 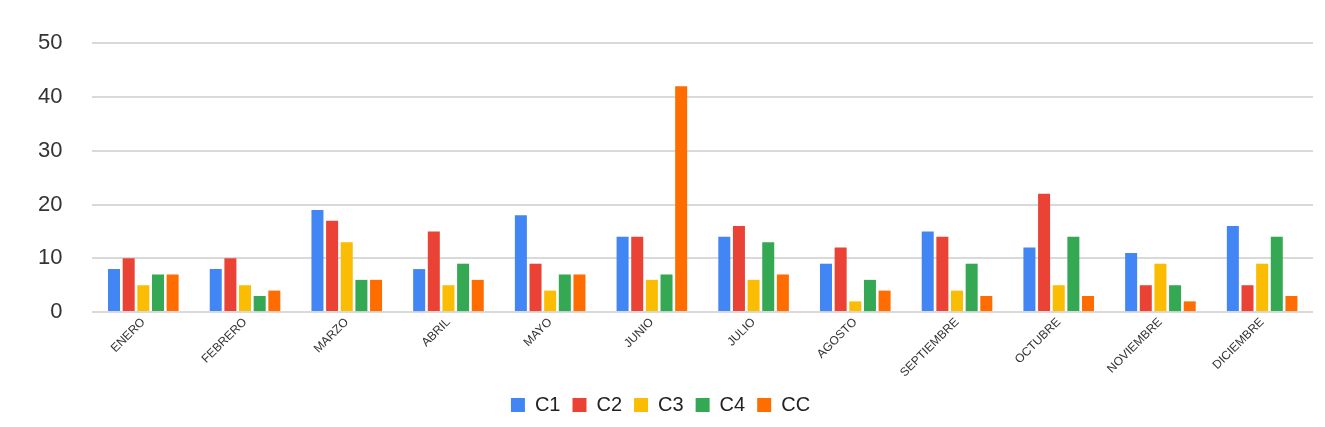 What do you see at coordinates (50, 203) in the screenshot?
I see `y-tick-label: 20` at bounding box center [50, 203].